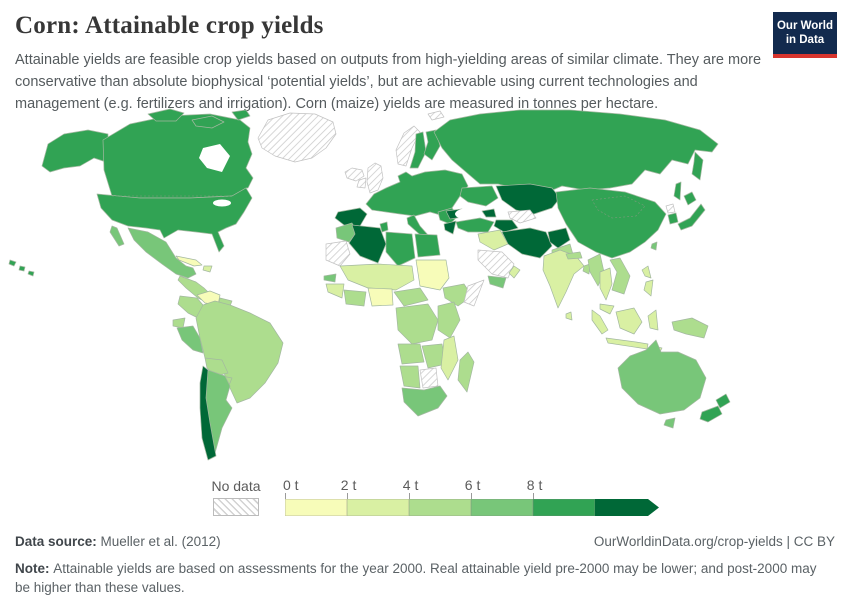  What do you see at coordinates (506, 226) in the screenshot?
I see `country-turkmenistan` at bounding box center [506, 226].